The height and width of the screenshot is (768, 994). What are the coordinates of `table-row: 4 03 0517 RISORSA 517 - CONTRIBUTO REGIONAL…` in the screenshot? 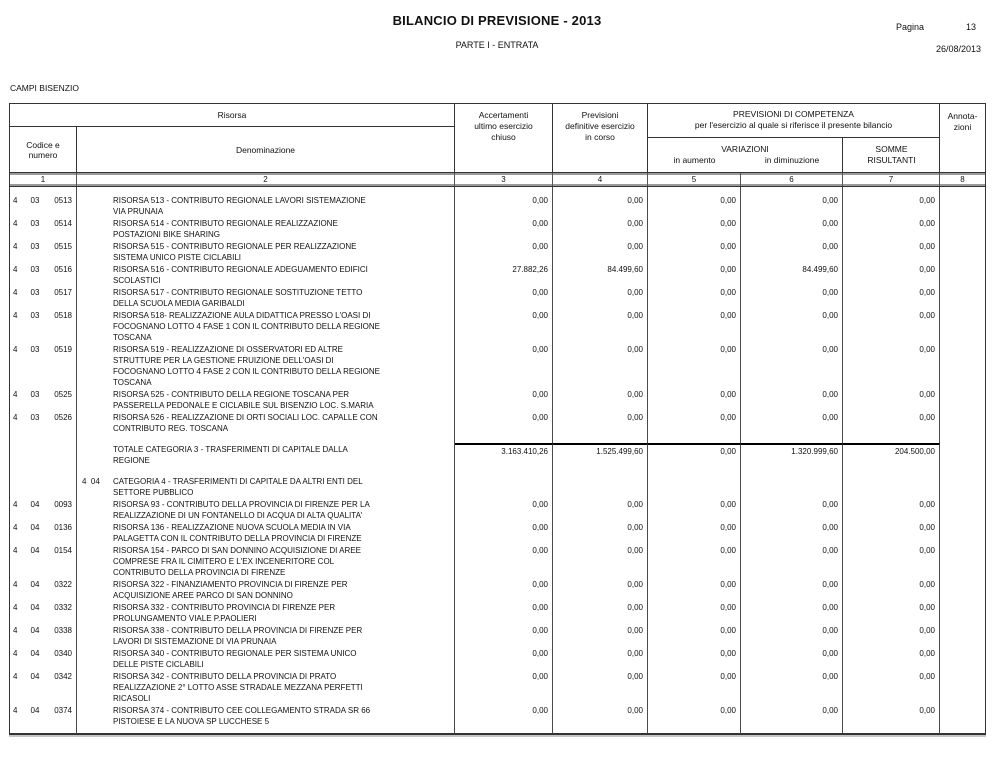 It's located at (497, 297).